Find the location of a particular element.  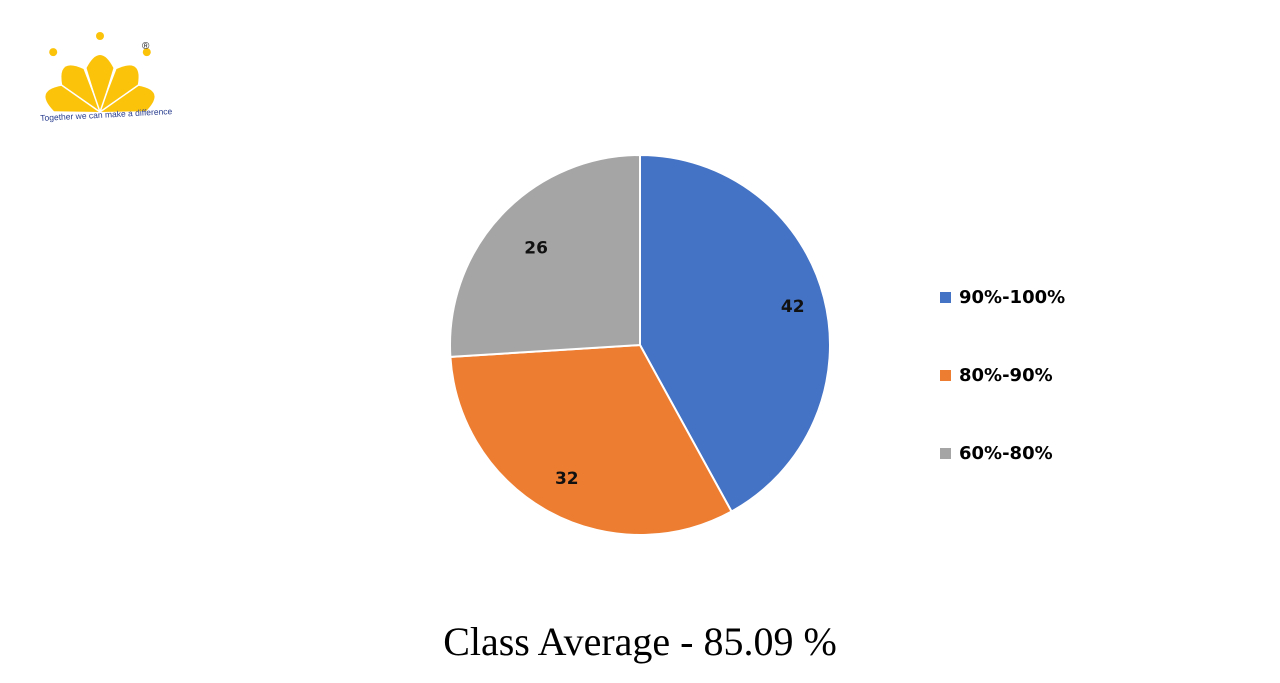

legend-item: 90%-100% is located at coordinates (1002, 297).